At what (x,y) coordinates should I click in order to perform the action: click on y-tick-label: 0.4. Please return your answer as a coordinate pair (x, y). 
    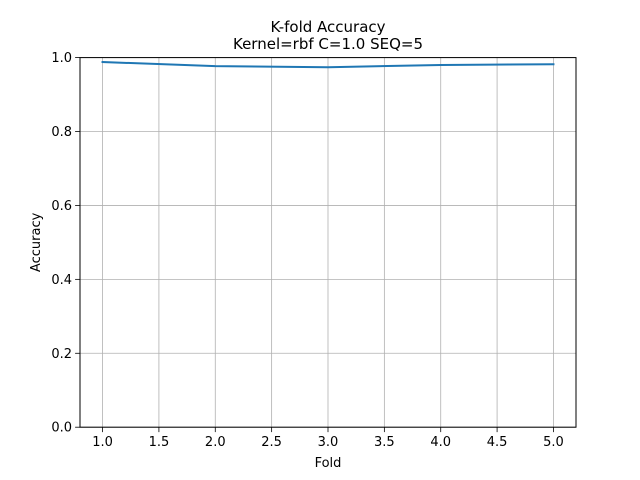
    Looking at the image, I should click on (61, 280).